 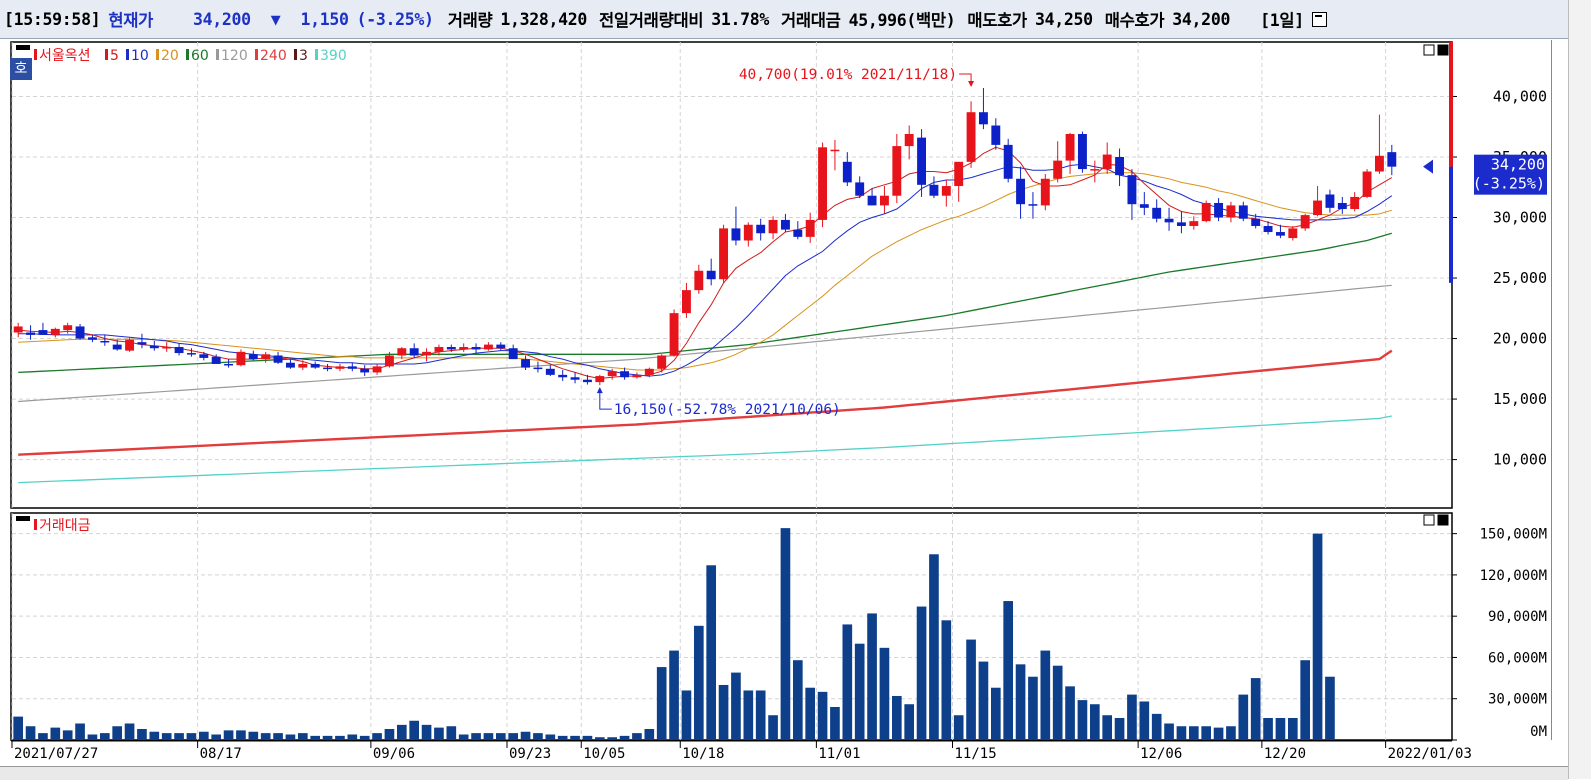 I want to click on volume-axis-label: 150,000M, so click(x=1513, y=535).